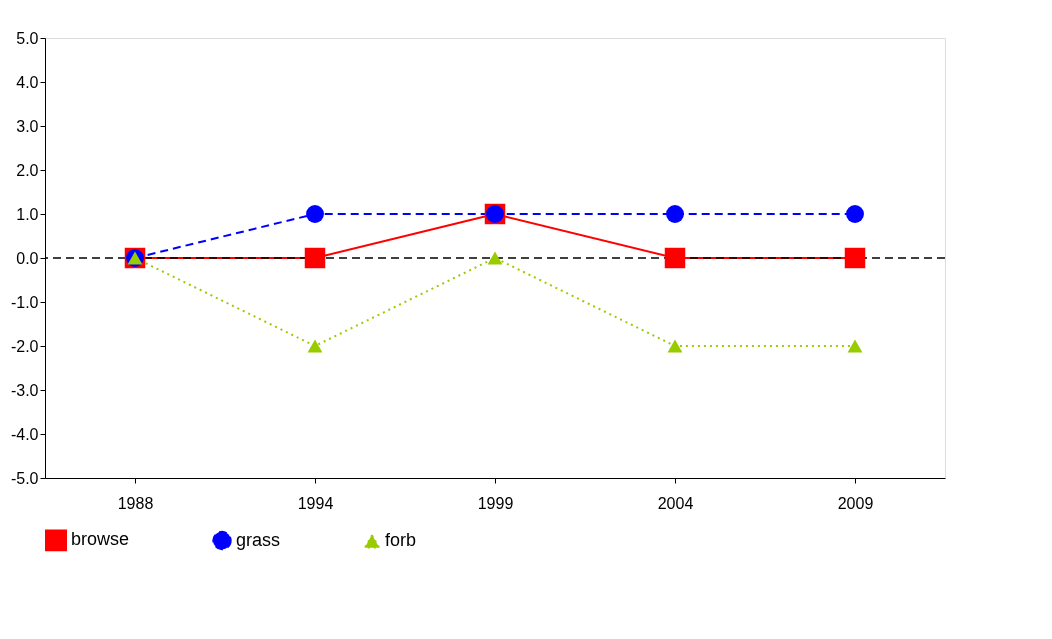 The width and height of the screenshot is (1052, 639). What do you see at coordinates (855, 503) in the screenshot?
I see `x-tick-label: 2009` at bounding box center [855, 503].